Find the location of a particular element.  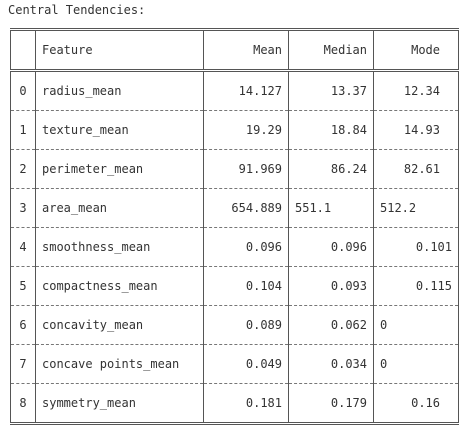

mean-cell: 0.049 is located at coordinates (246, 364).